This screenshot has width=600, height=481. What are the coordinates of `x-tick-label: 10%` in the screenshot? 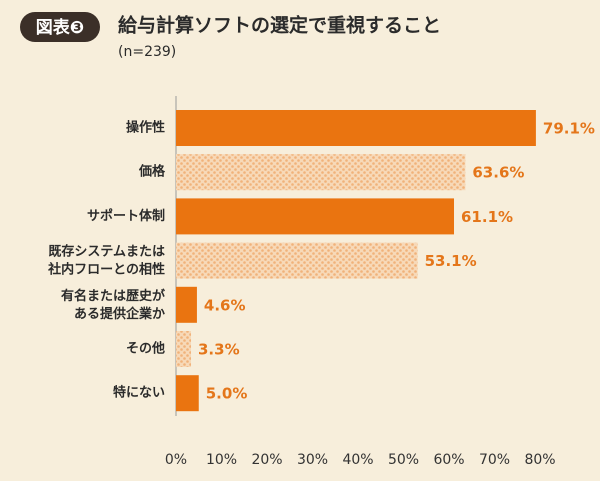 It's located at (221, 460).